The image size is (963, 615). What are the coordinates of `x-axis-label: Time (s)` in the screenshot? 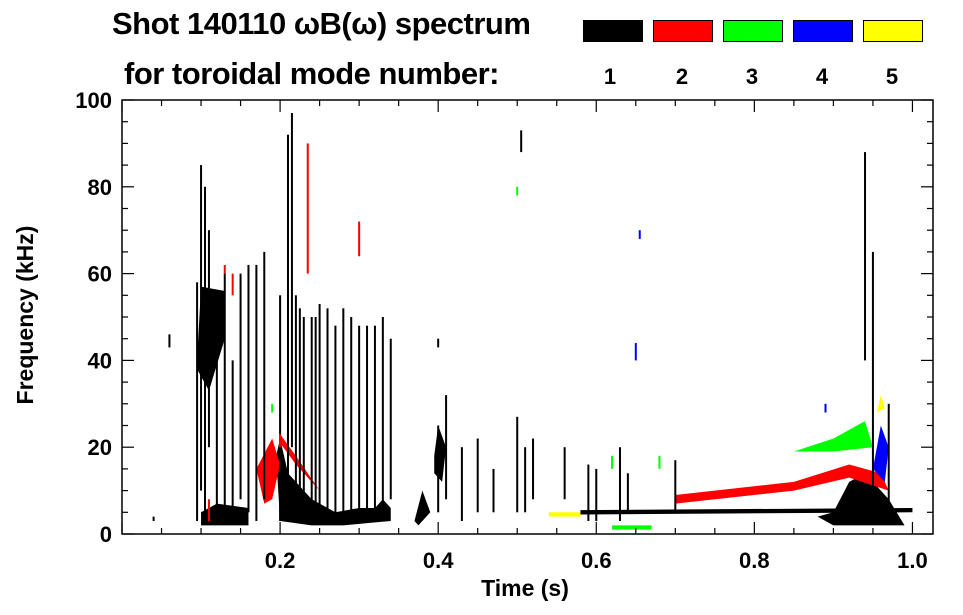 It's located at (525, 588).